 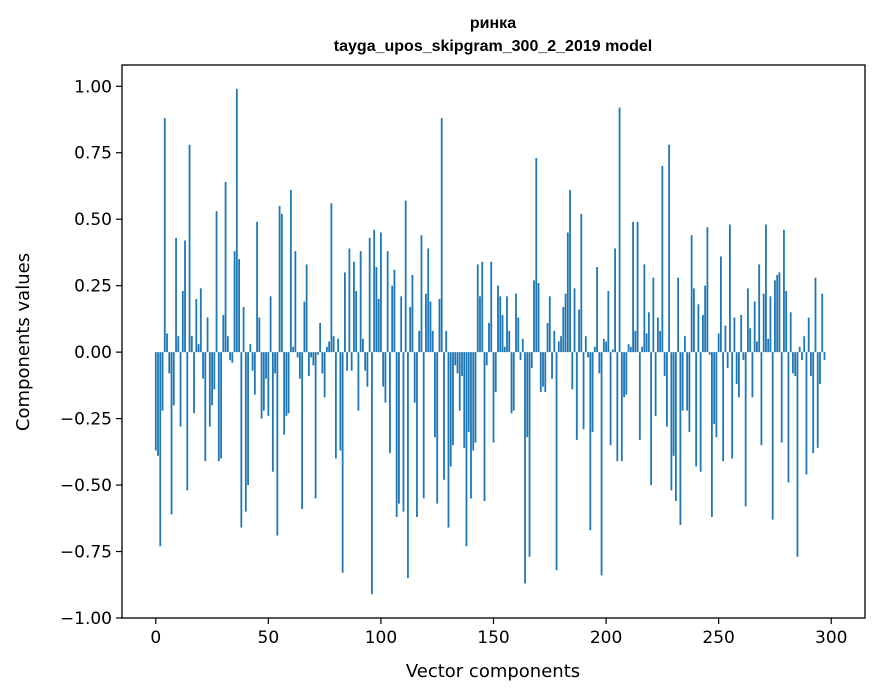 What do you see at coordinates (23, 342) in the screenshot?
I see `y-axis-label: Components values` at bounding box center [23, 342].